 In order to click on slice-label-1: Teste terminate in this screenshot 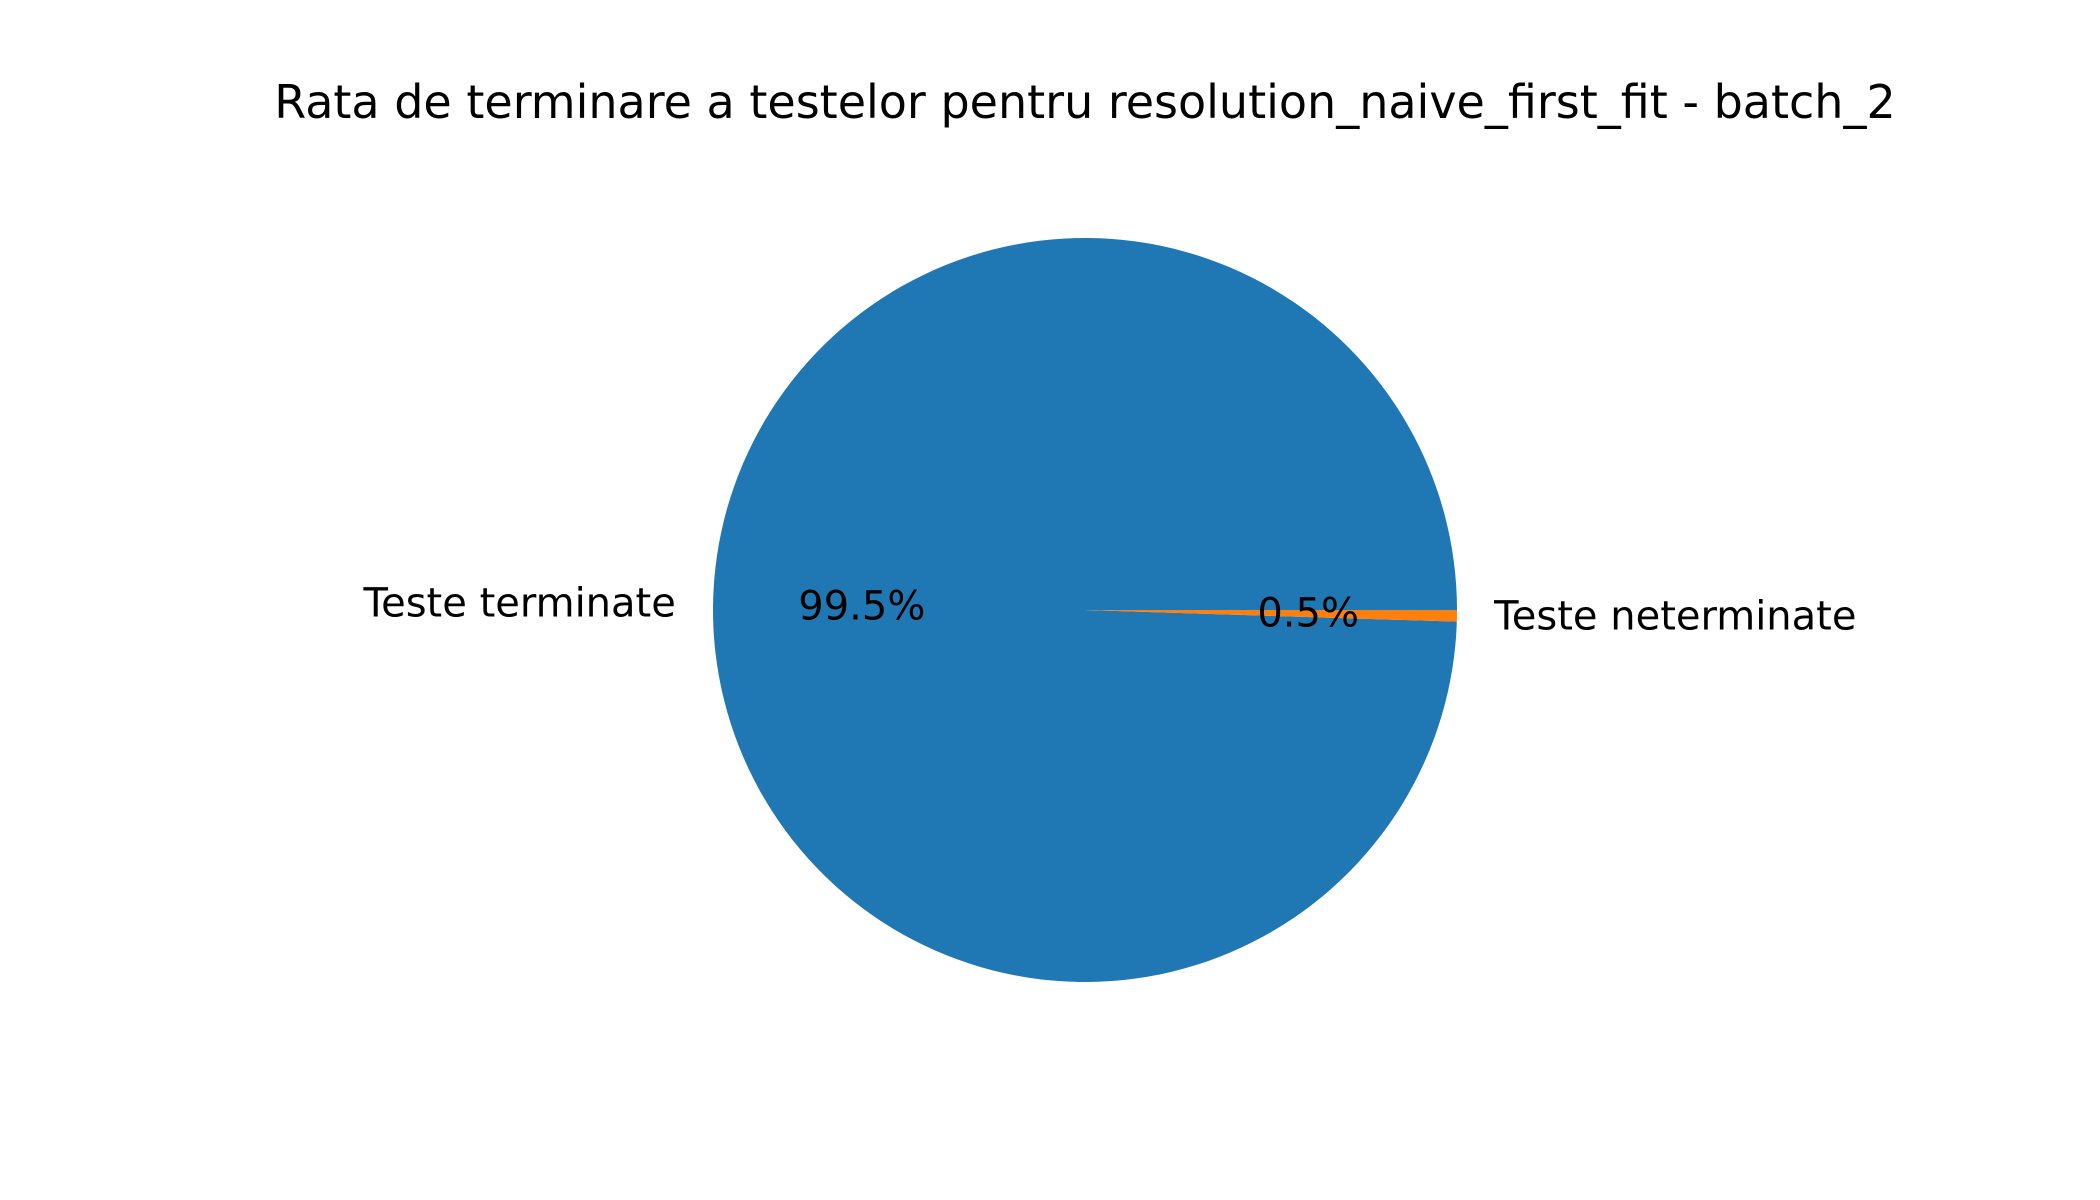, I will do `click(518, 604)`.